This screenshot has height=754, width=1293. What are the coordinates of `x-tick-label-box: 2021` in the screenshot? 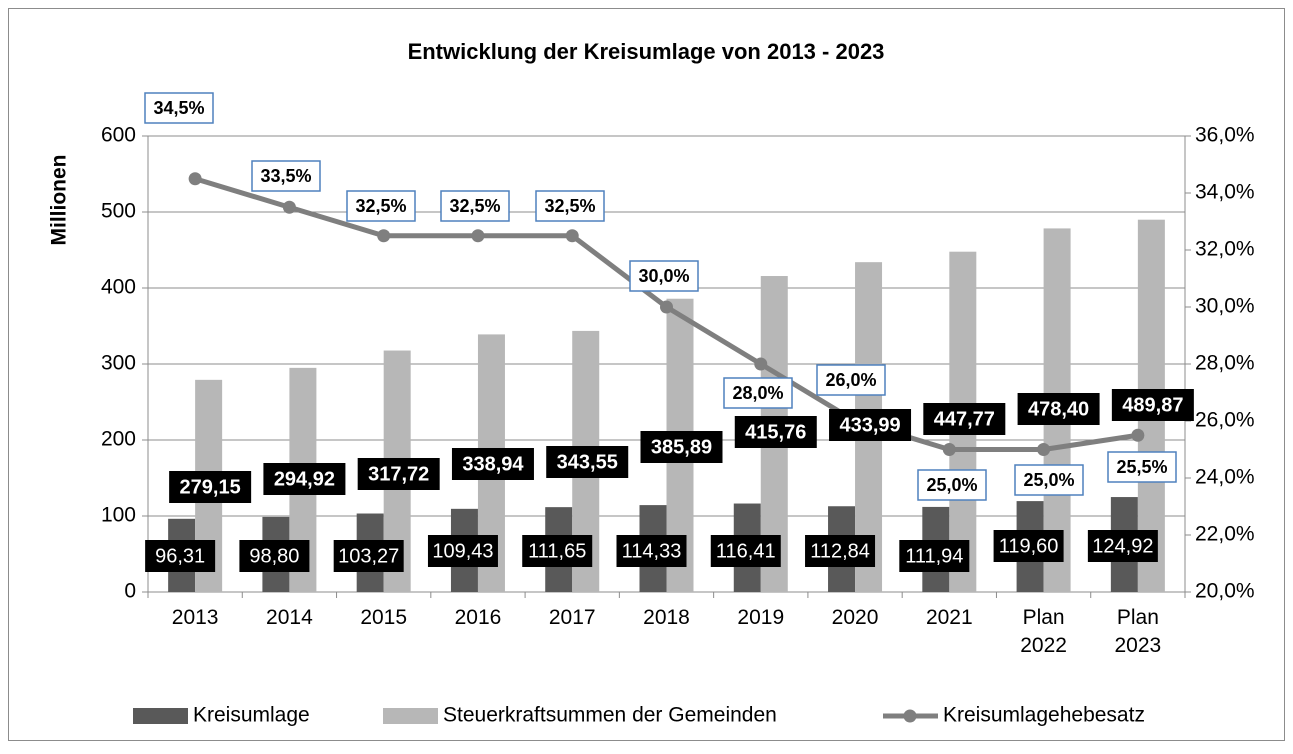 It's located at (949, 617).